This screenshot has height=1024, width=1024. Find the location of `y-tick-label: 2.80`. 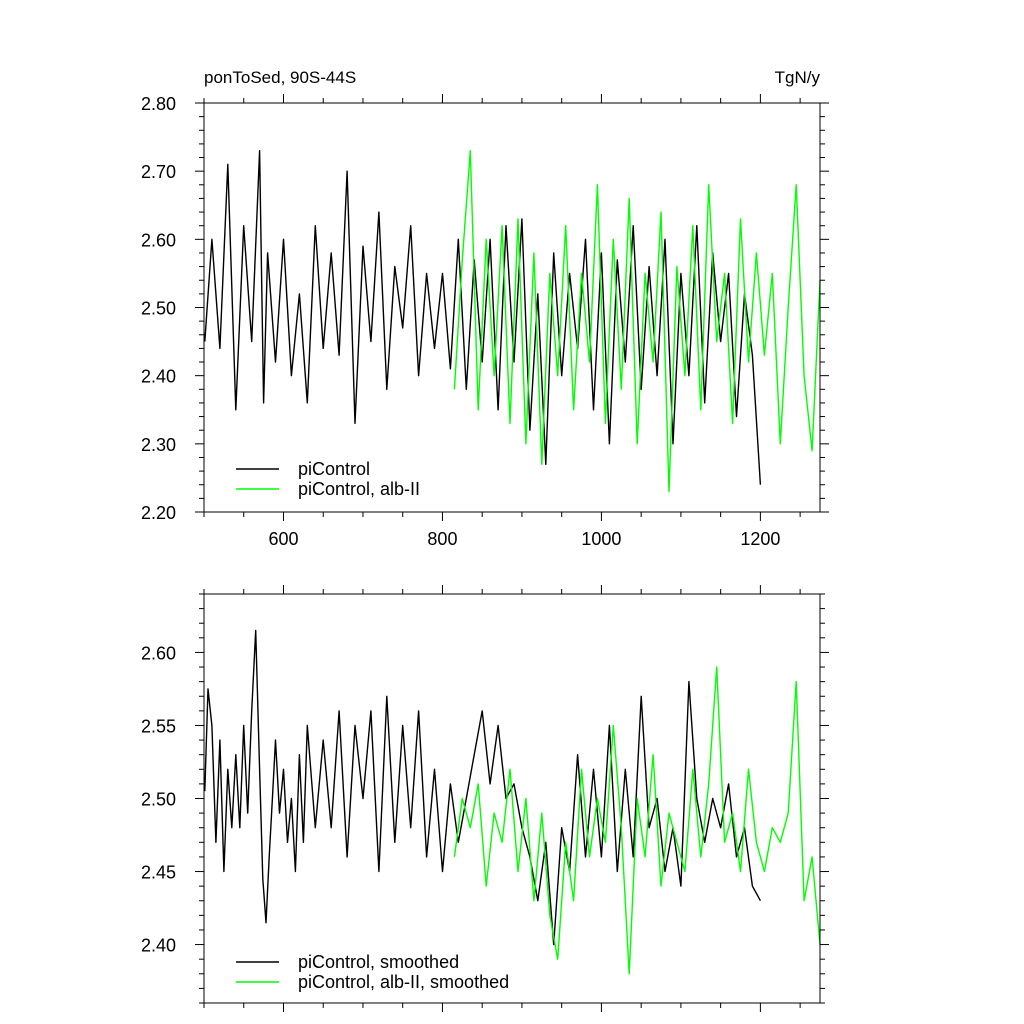

y-tick-label: 2.80 is located at coordinates (158, 104).